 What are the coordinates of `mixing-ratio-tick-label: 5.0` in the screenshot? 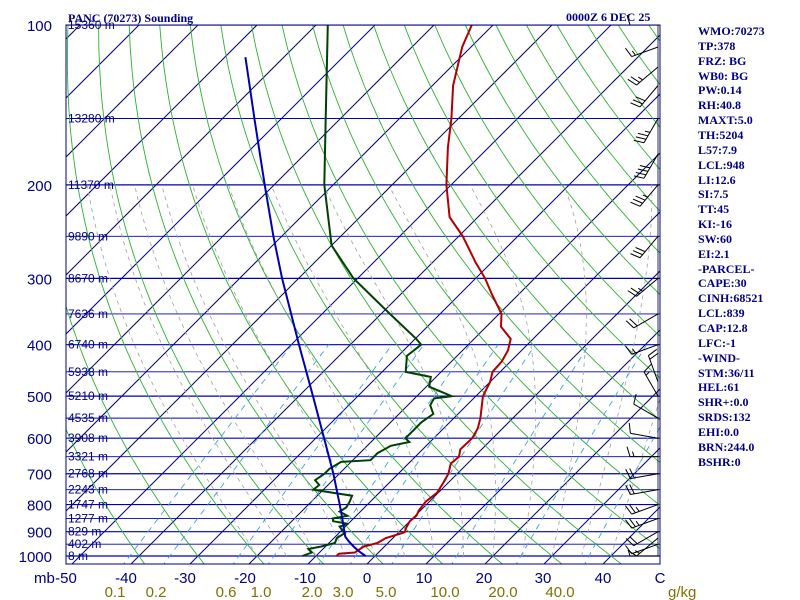 It's located at (386, 592).